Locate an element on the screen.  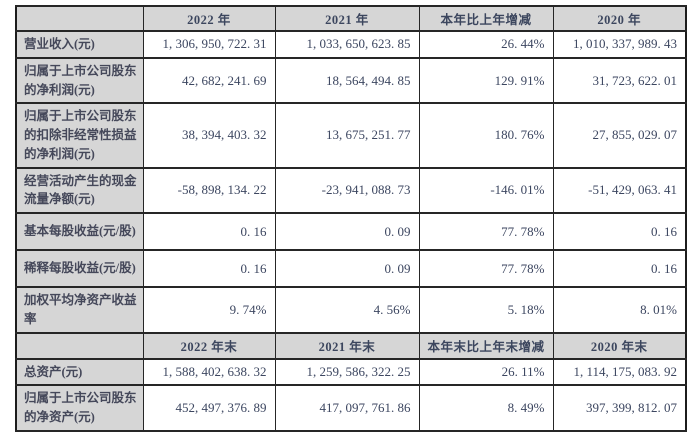
header-2022: 2022 年 is located at coordinates (209, 18).